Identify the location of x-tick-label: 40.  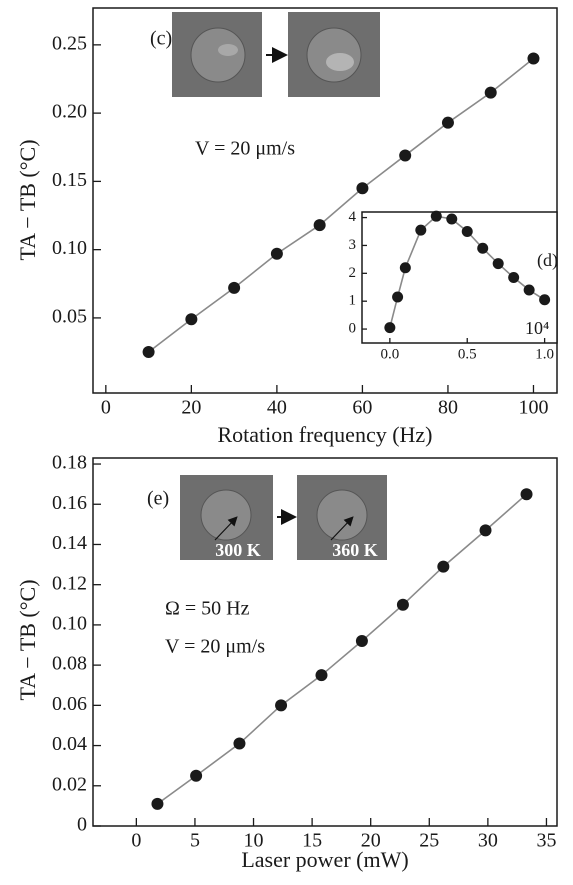
(277, 408).